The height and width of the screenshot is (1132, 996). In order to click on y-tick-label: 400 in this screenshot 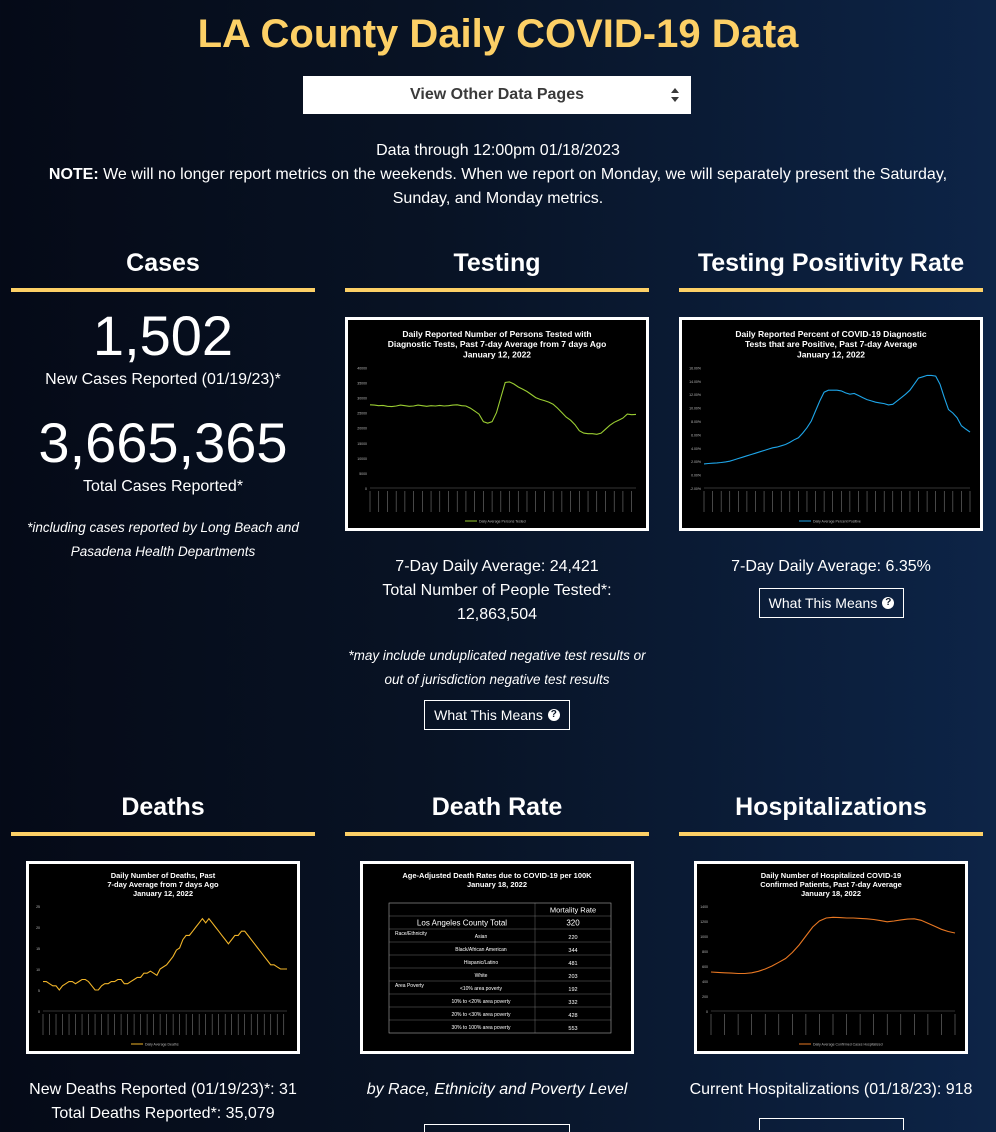, I will do `click(705, 982)`.